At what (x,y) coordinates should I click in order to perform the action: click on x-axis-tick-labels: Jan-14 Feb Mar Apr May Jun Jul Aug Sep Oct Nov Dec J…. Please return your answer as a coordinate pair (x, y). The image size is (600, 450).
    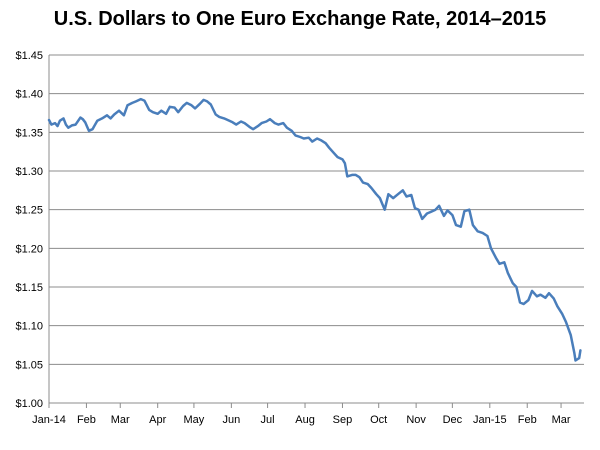
    Looking at the image, I should click on (301, 420).